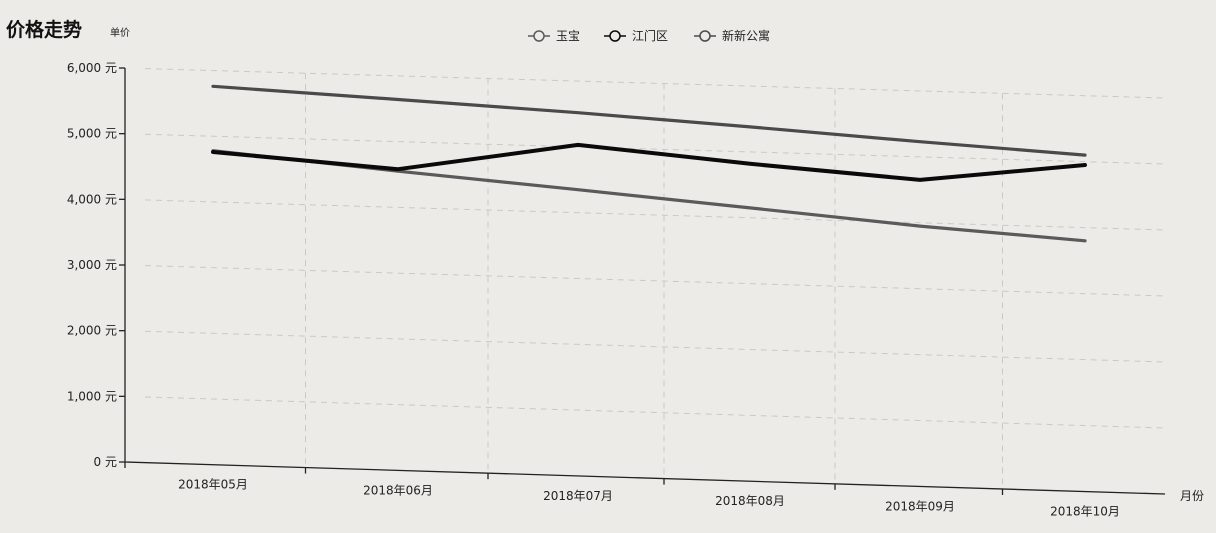 The width and height of the screenshot is (1216, 533). Describe the element at coordinates (92, 134) in the screenshot. I see `y-tick-label: 5,000 元` at that location.